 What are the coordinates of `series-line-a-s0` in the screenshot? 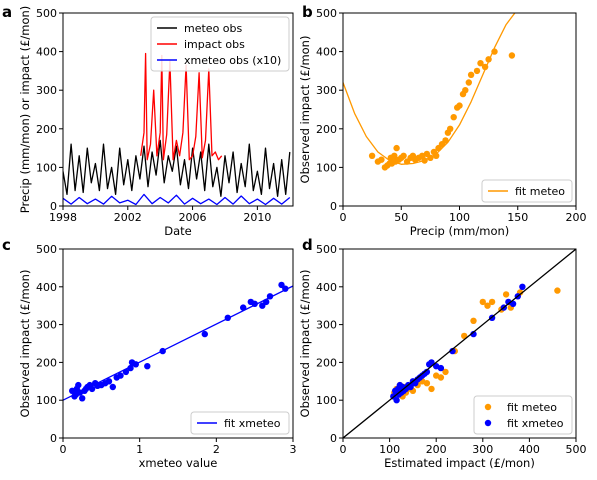 It's located at (177, 168).